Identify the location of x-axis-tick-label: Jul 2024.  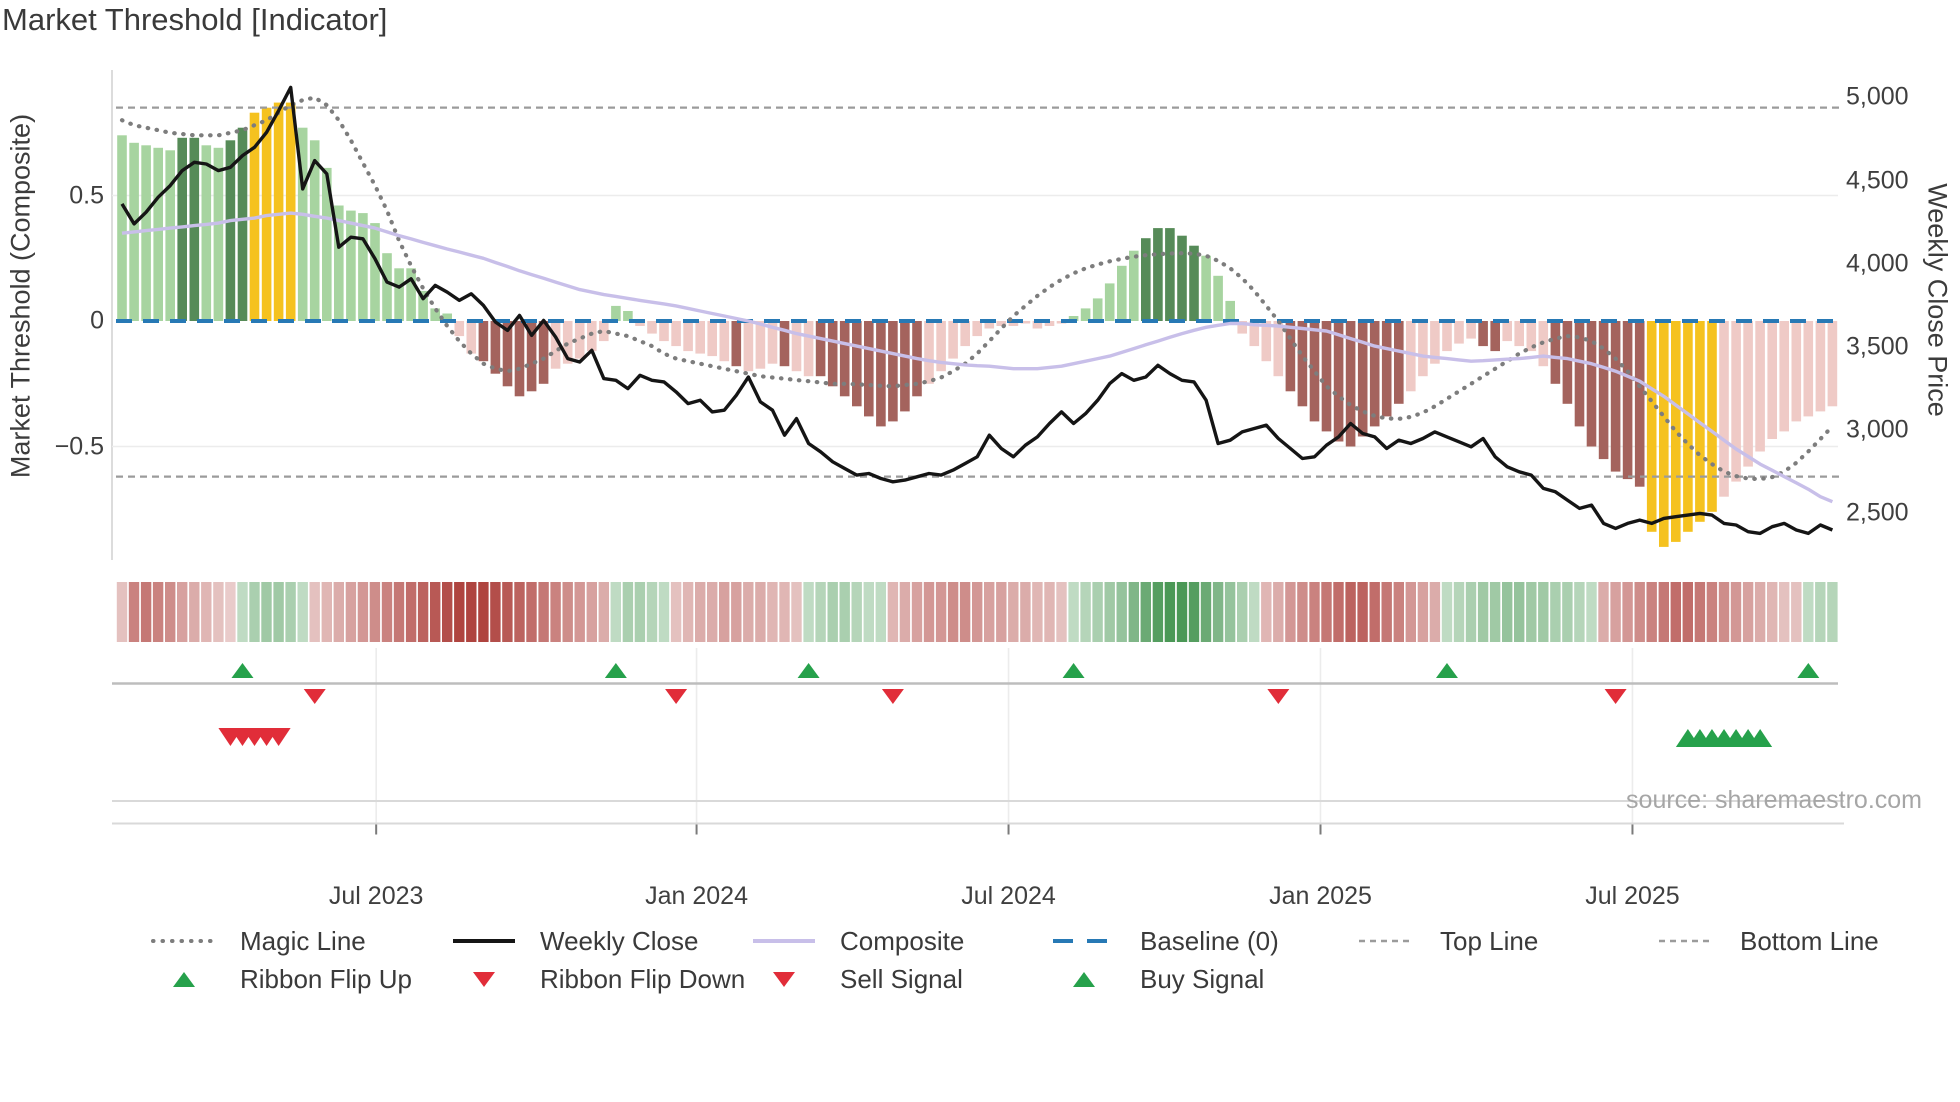
(1008, 896).